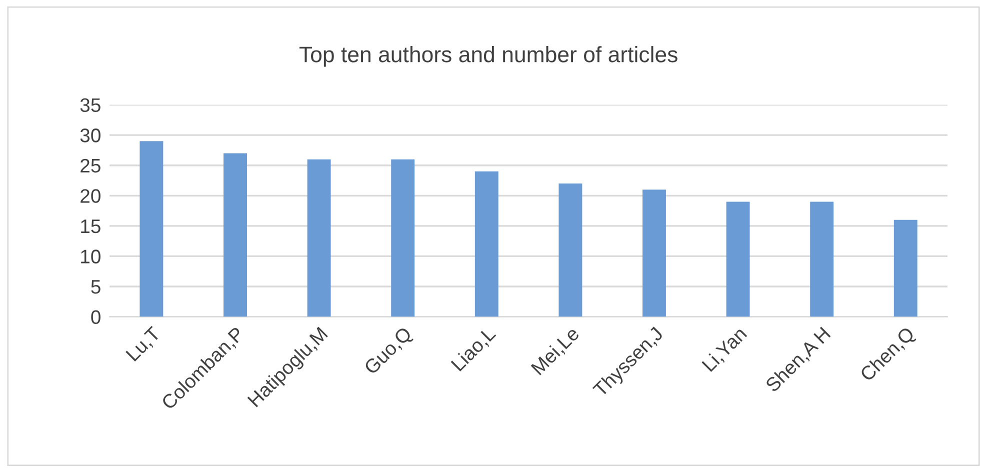 The height and width of the screenshot is (470, 987). I want to click on y-tick-label: 10, so click(90, 257).